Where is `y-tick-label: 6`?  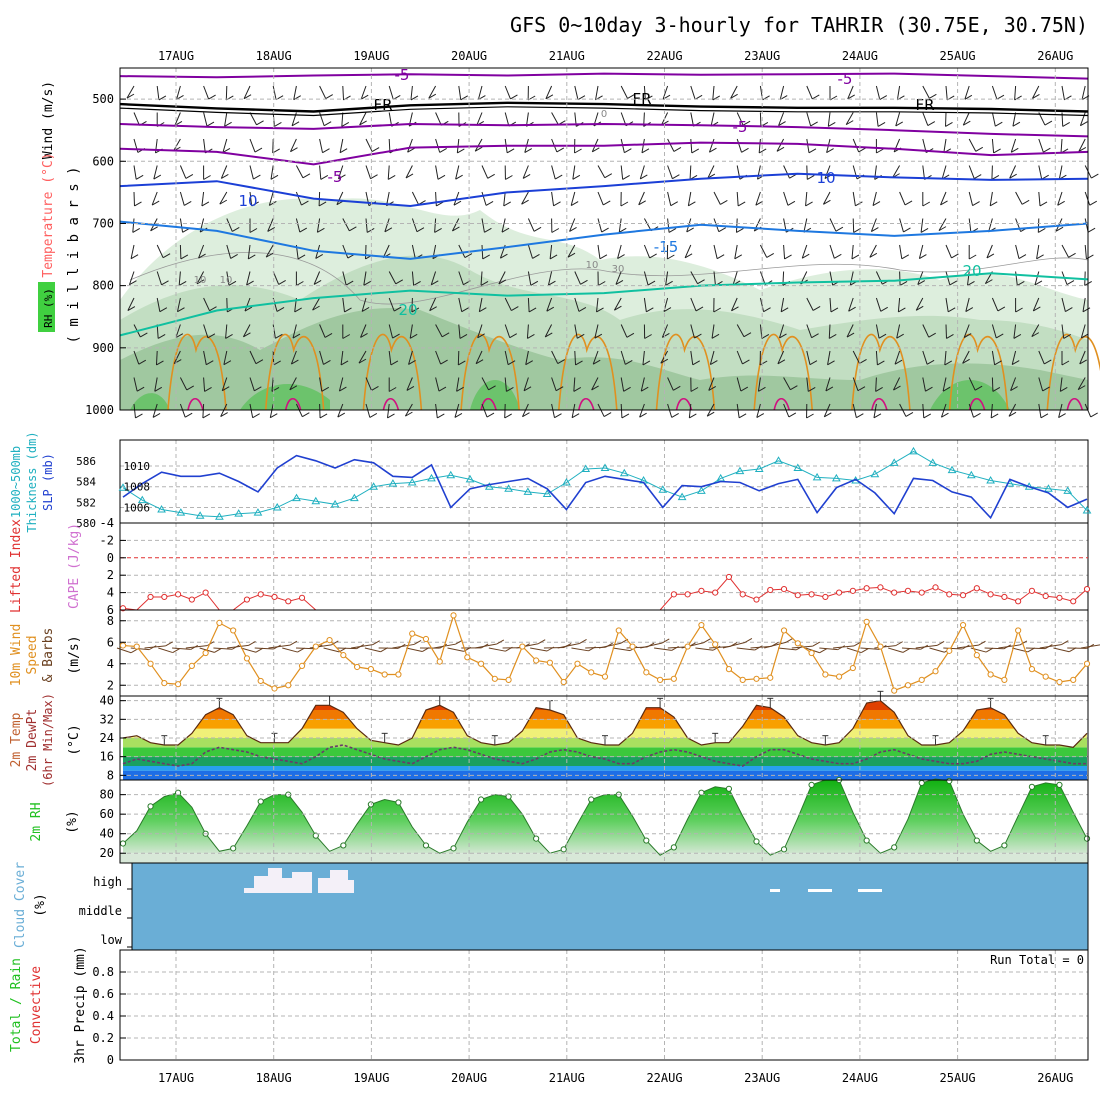
y-tick-label: 6 is located at coordinates (110, 610).